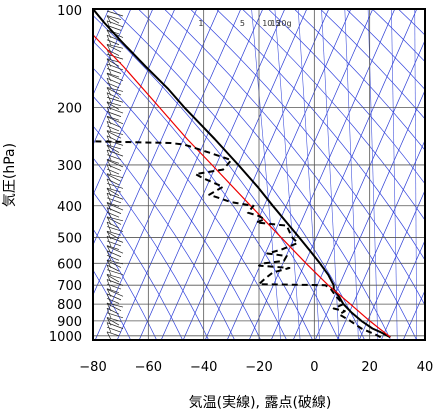 The height and width of the screenshot is (412, 435). I want to click on y-axis-label: 気圧(hPa), so click(10, 175).